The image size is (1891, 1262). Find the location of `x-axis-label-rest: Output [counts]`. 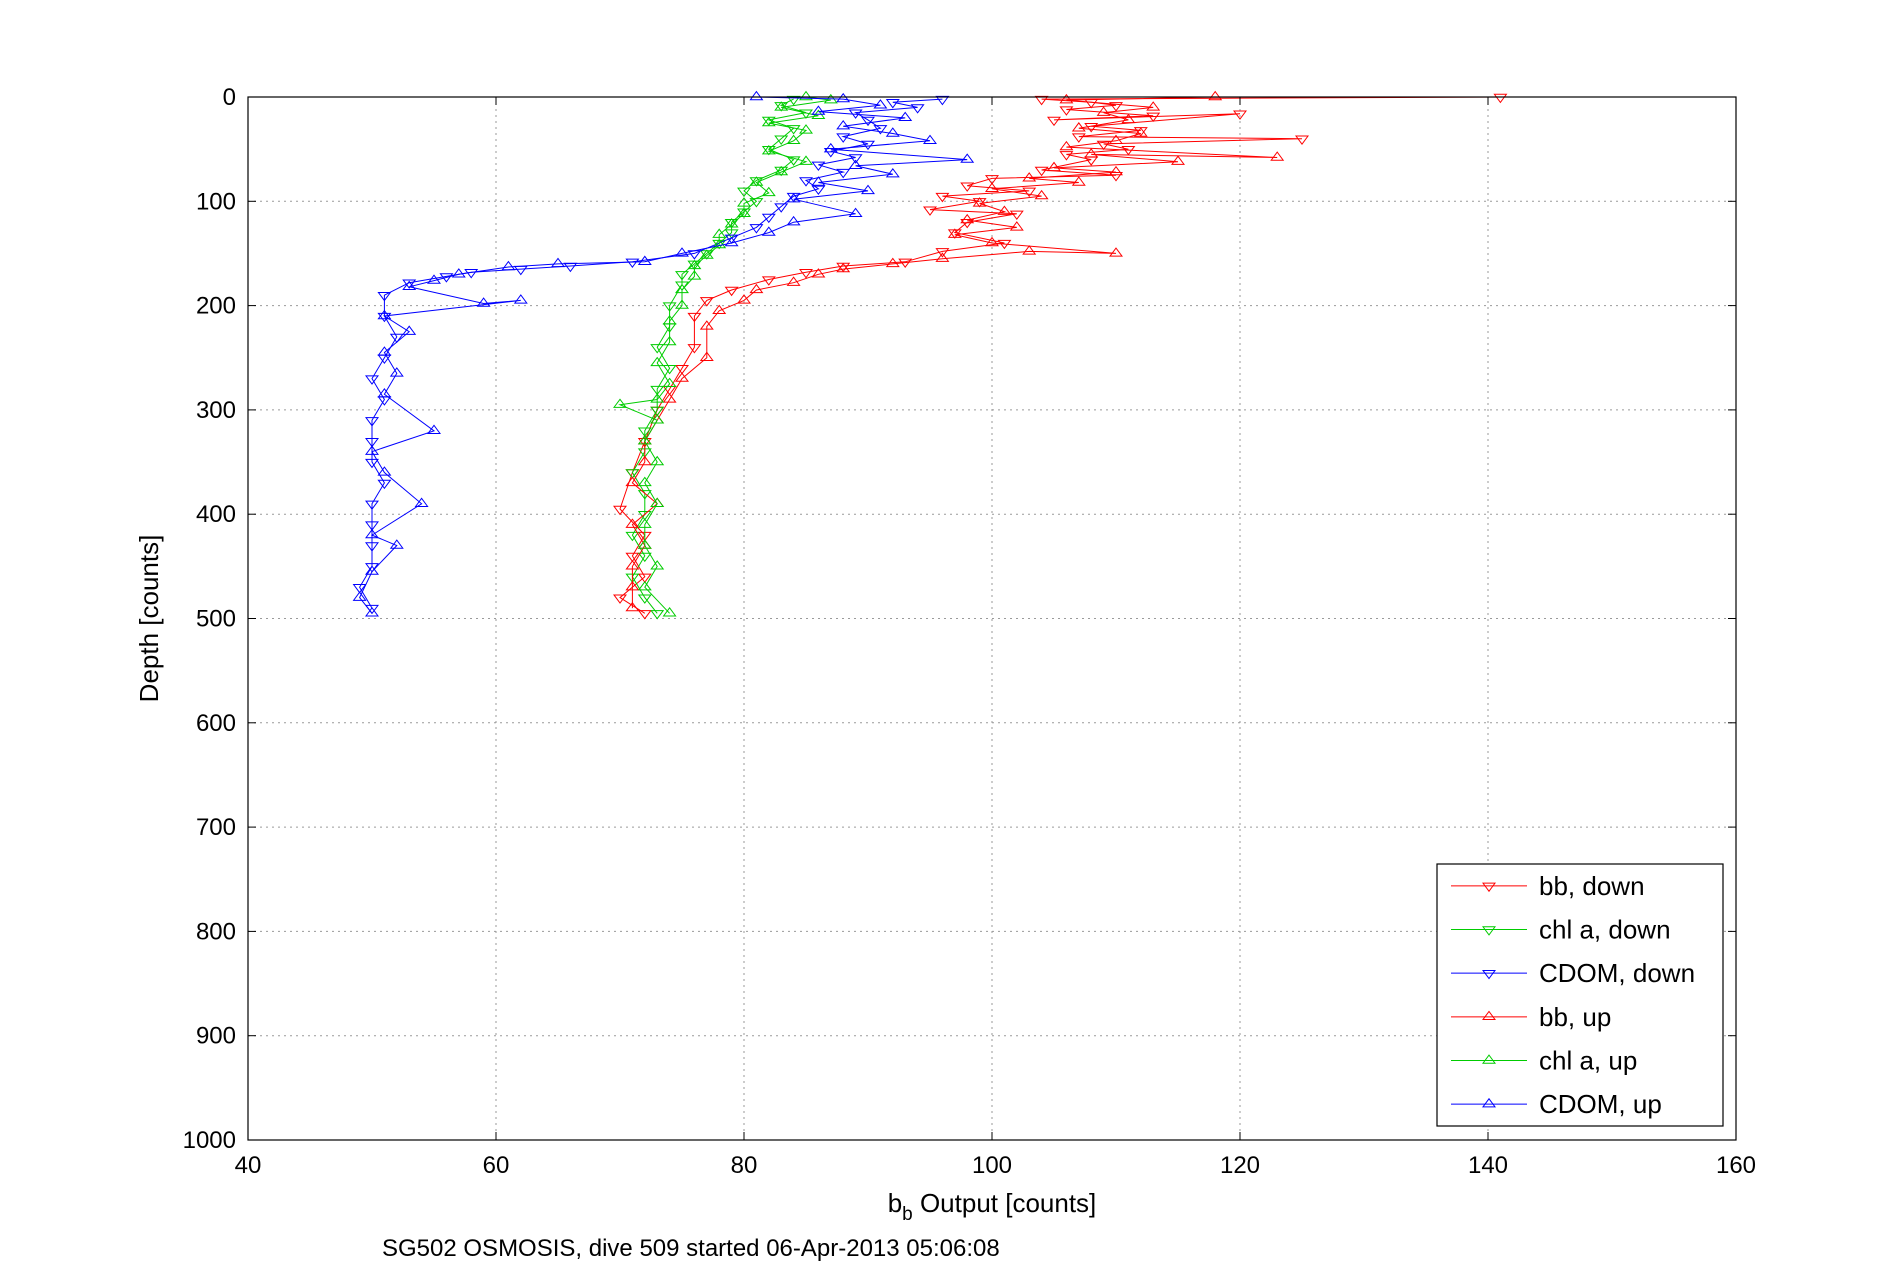

x-axis-label-rest: Output [counts] is located at coordinates (1005, 1203).